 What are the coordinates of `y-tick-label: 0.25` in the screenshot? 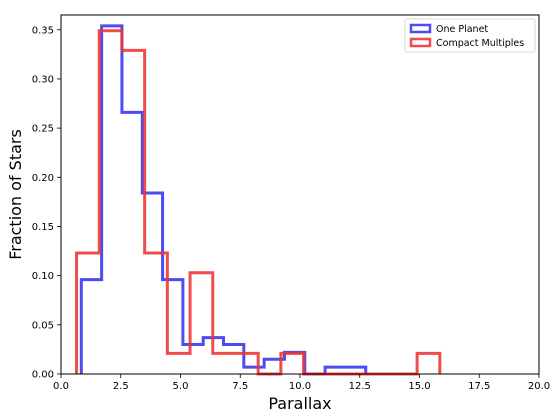 It's located at (43, 129).